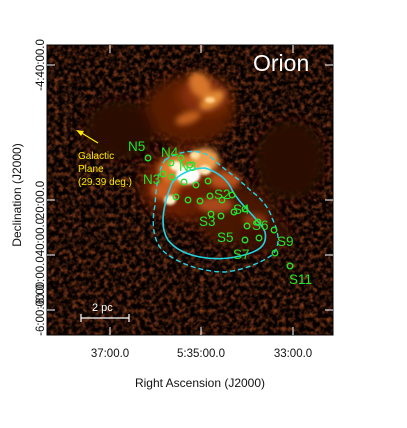  I want to click on source-label-n3-lower: N3, so click(151, 179).